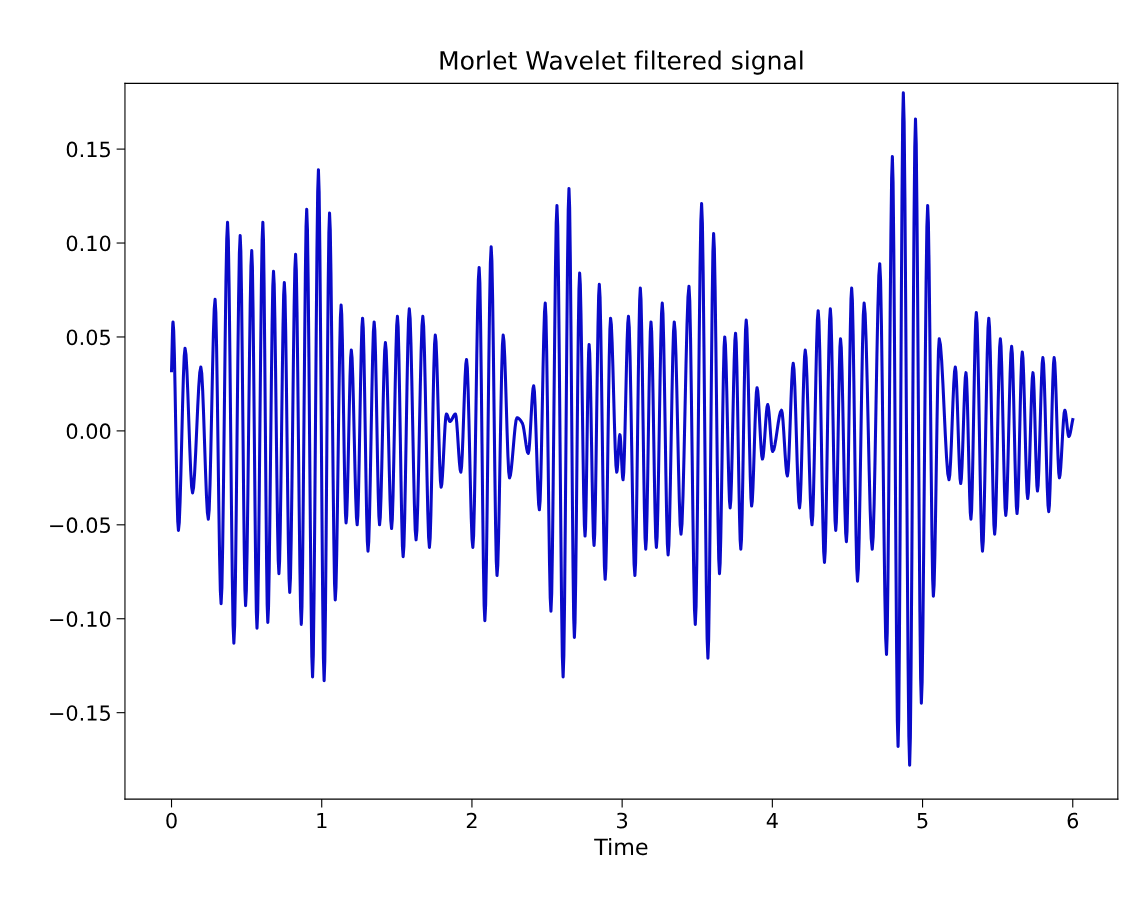 This screenshot has height=906, width=1136. I want to click on y-tick-label: 0.05, so click(88, 337).